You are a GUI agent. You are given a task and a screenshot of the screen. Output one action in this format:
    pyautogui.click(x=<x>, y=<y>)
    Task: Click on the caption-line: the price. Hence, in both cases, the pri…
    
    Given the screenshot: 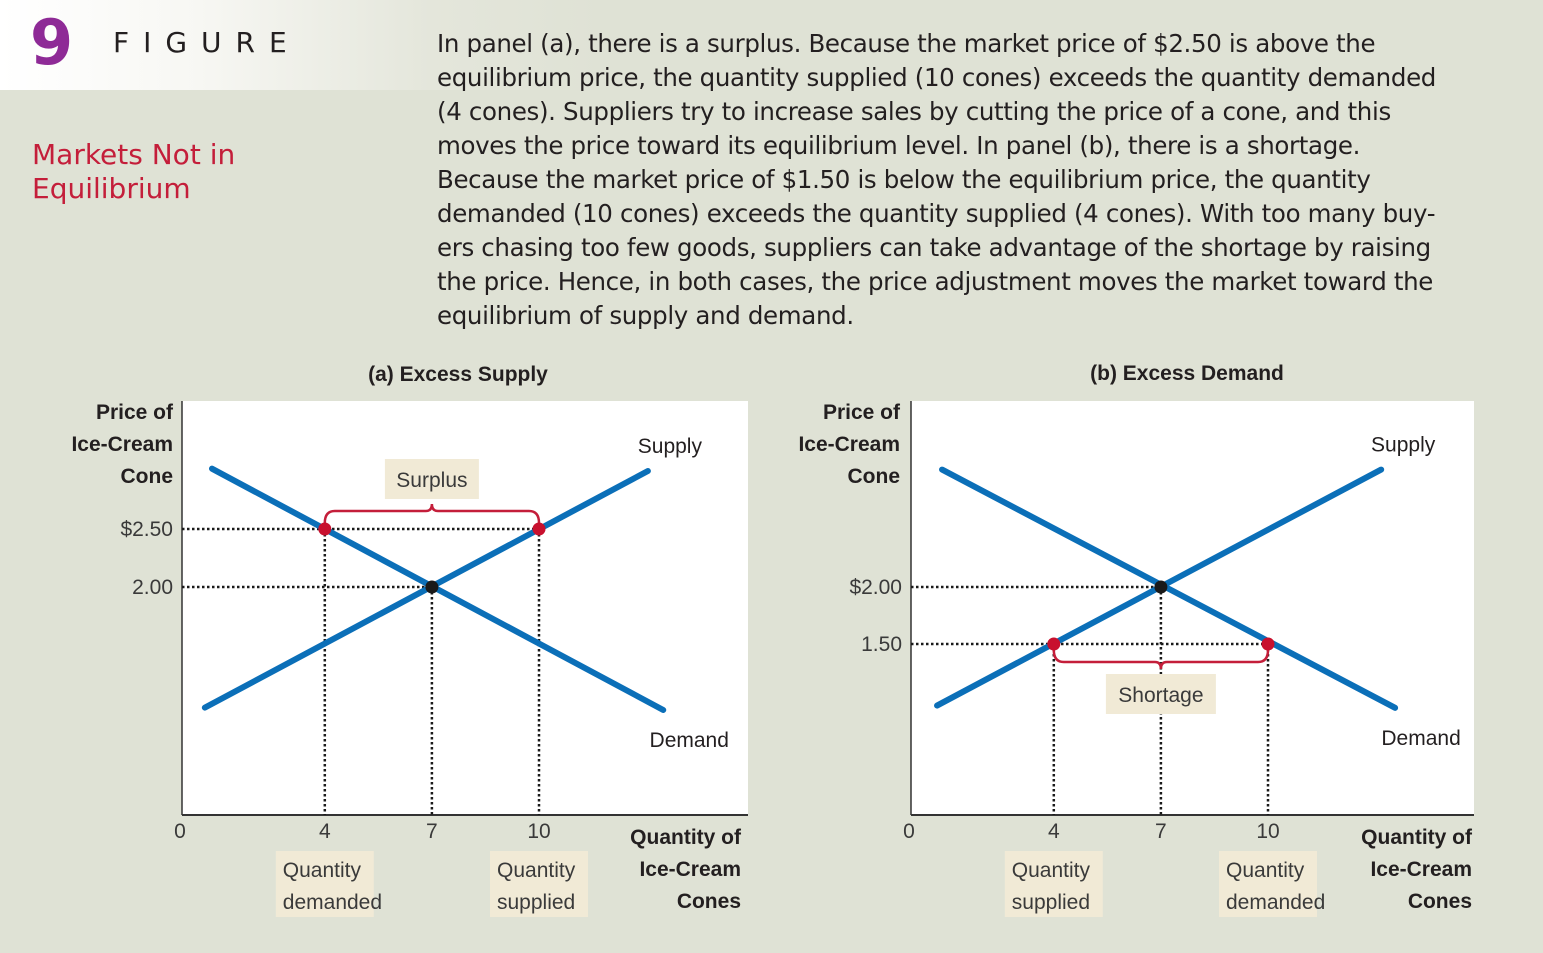 What is the action you would take?
    pyautogui.click(x=935, y=281)
    